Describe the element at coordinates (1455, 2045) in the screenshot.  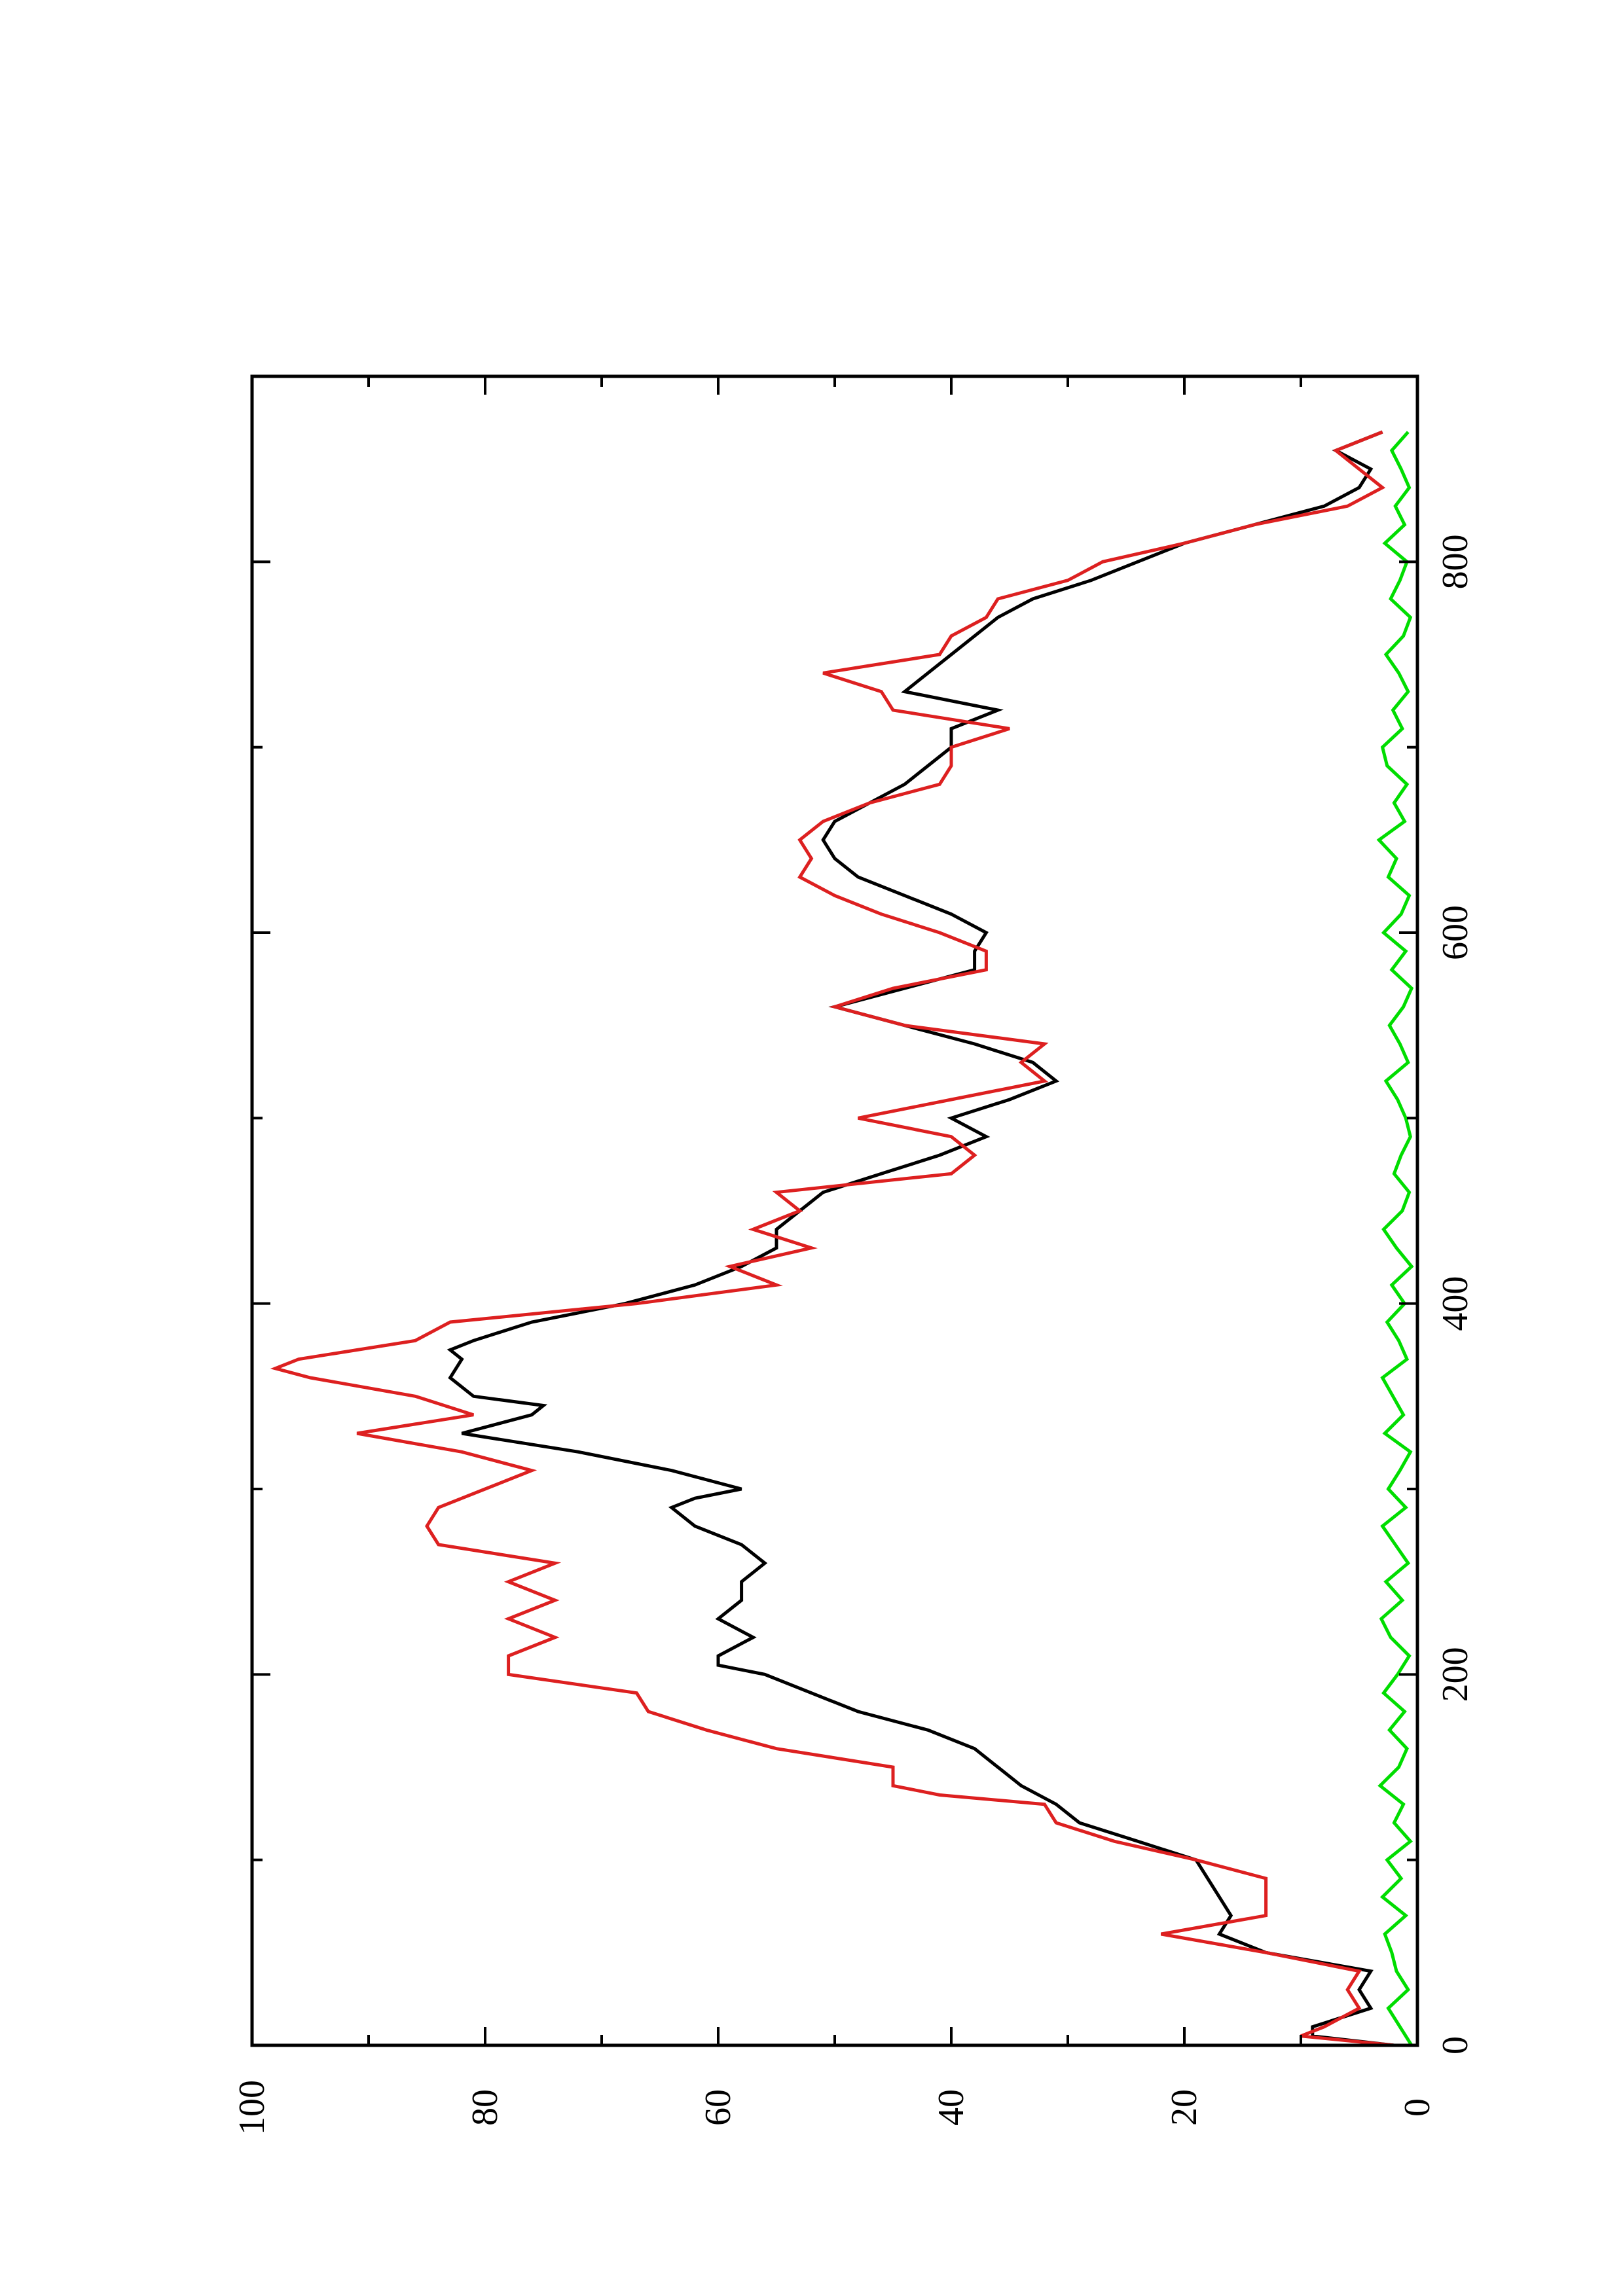
I see `x-tick-label: 0` at that location.